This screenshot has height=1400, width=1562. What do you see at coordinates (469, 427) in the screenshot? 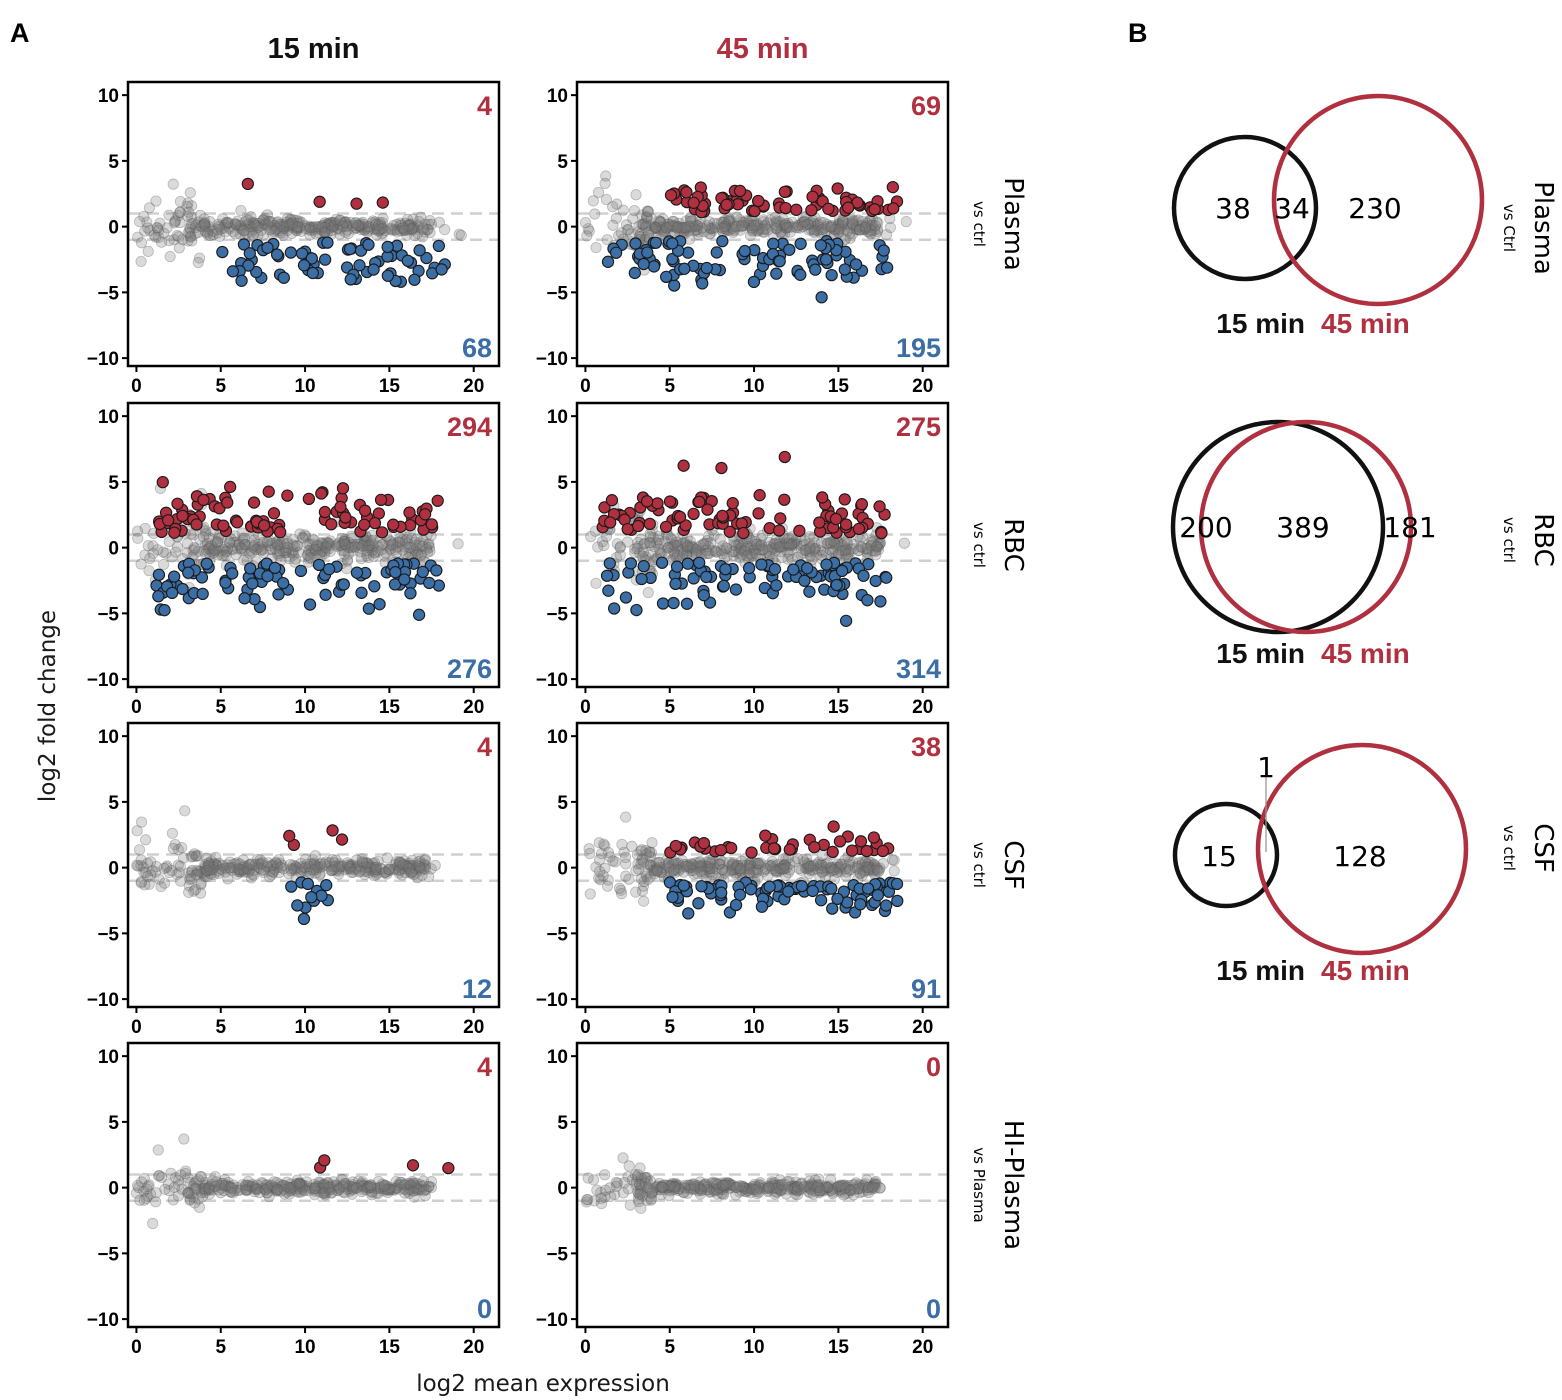
I see `up-count-label: 294` at bounding box center [469, 427].